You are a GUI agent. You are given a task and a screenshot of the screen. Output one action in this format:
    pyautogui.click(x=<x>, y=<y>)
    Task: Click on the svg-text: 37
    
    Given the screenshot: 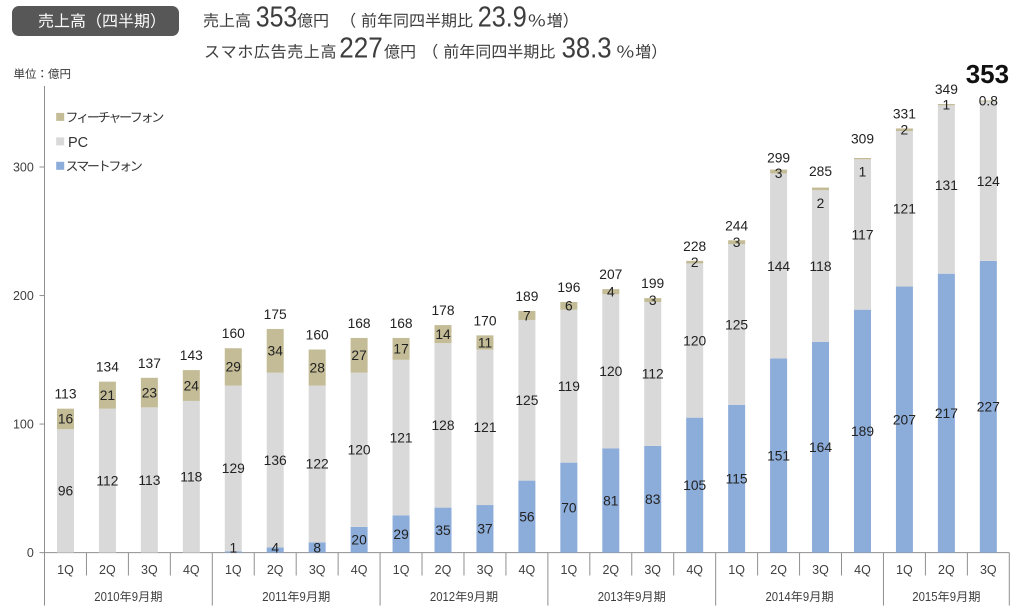 What is the action you would take?
    pyautogui.click(x=484, y=529)
    